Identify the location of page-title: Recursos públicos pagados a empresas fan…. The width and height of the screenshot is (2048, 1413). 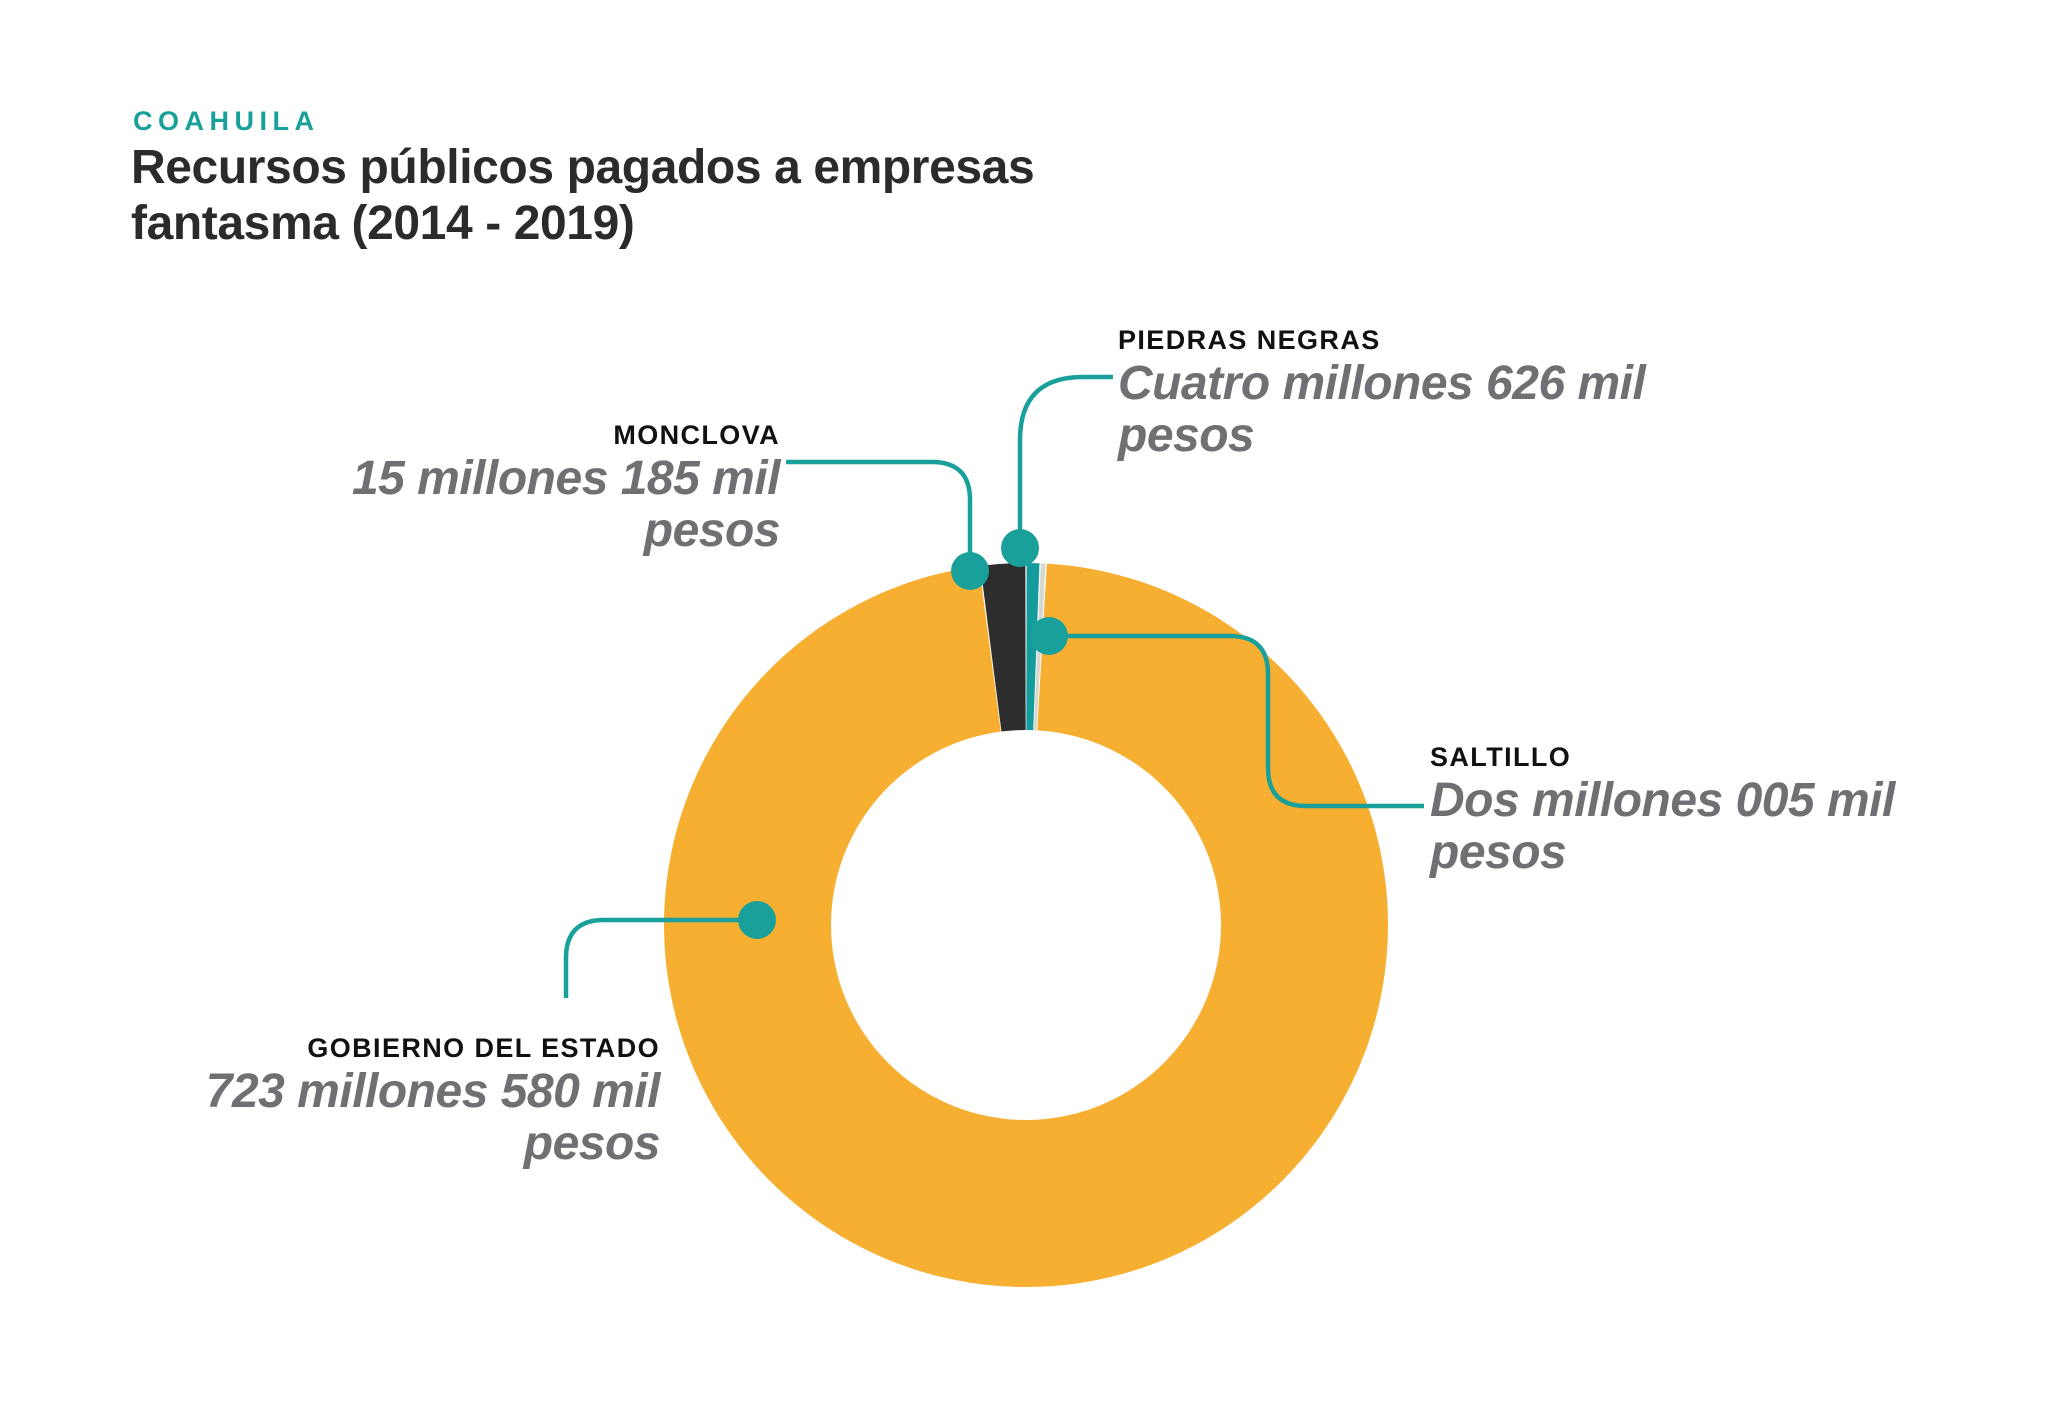
(583, 195).